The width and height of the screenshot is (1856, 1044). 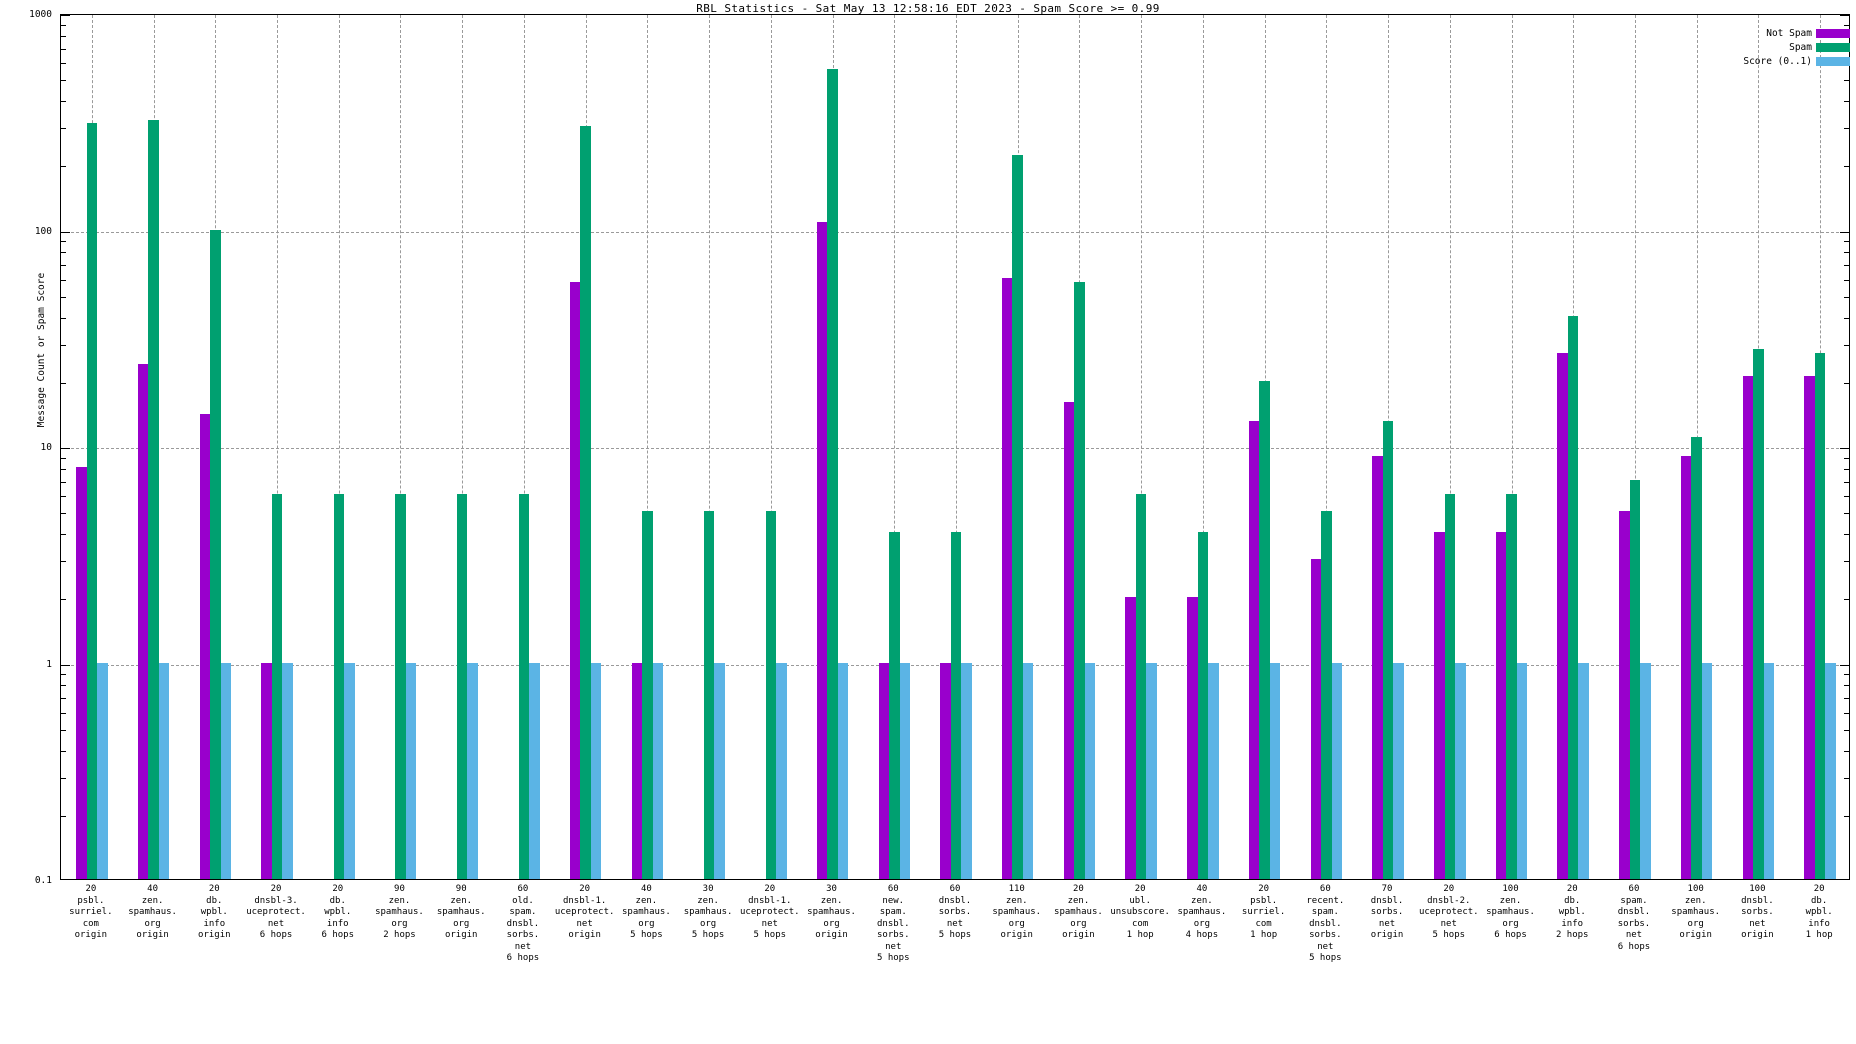 What do you see at coordinates (1819, 47) in the screenshot?
I see `legend-item: Spam` at bounding box center [1819, 47].